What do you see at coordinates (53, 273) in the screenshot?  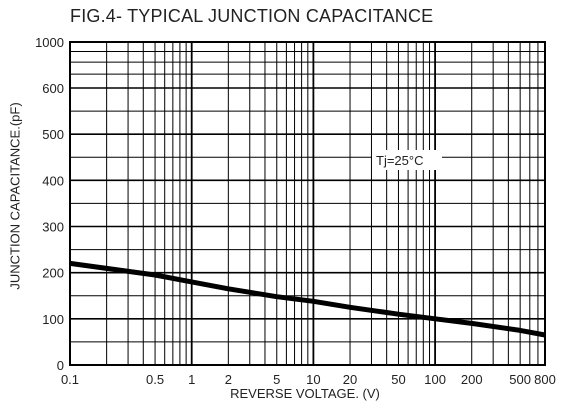 I see `y-tick-label: 200` at bounding box center [53, 273].